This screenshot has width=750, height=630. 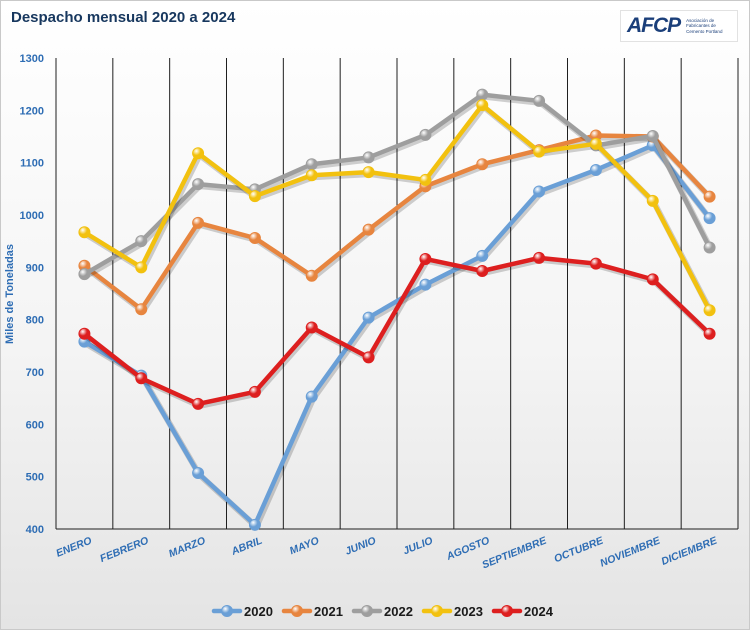 What do you see at coordinates (328, 611) in the screenshot?
I see `legend-label-2021: 2021` at bounding box center [328, 611].